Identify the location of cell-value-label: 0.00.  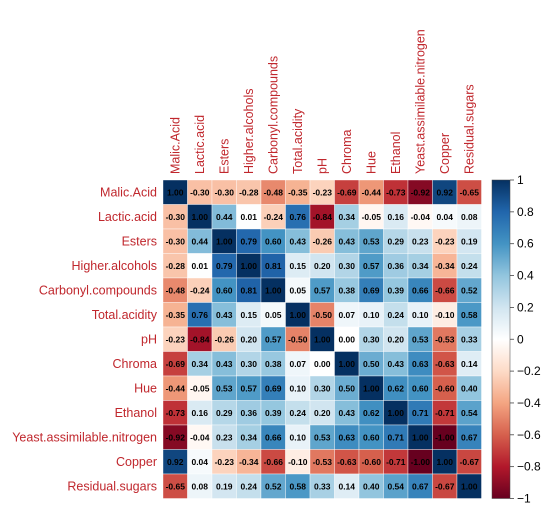
(322, 364).